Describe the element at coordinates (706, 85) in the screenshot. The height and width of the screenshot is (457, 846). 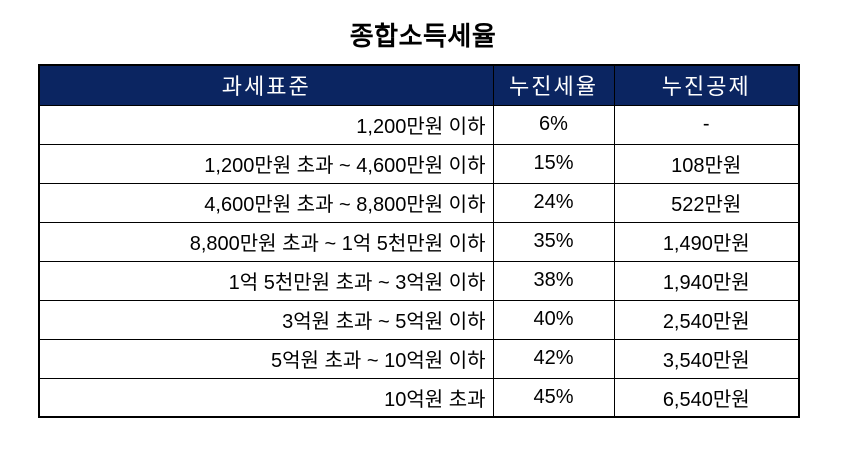
I see `column-header-progressive-deduction: 누진공제` at that location.